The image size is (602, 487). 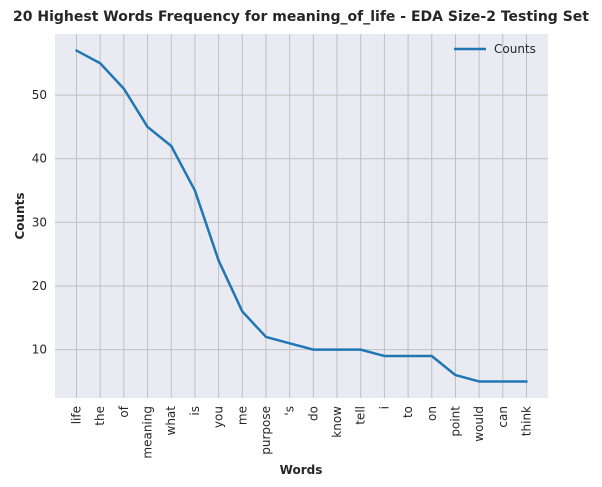 I want to click on x-tick-label: to, so click(x=408, y=412).